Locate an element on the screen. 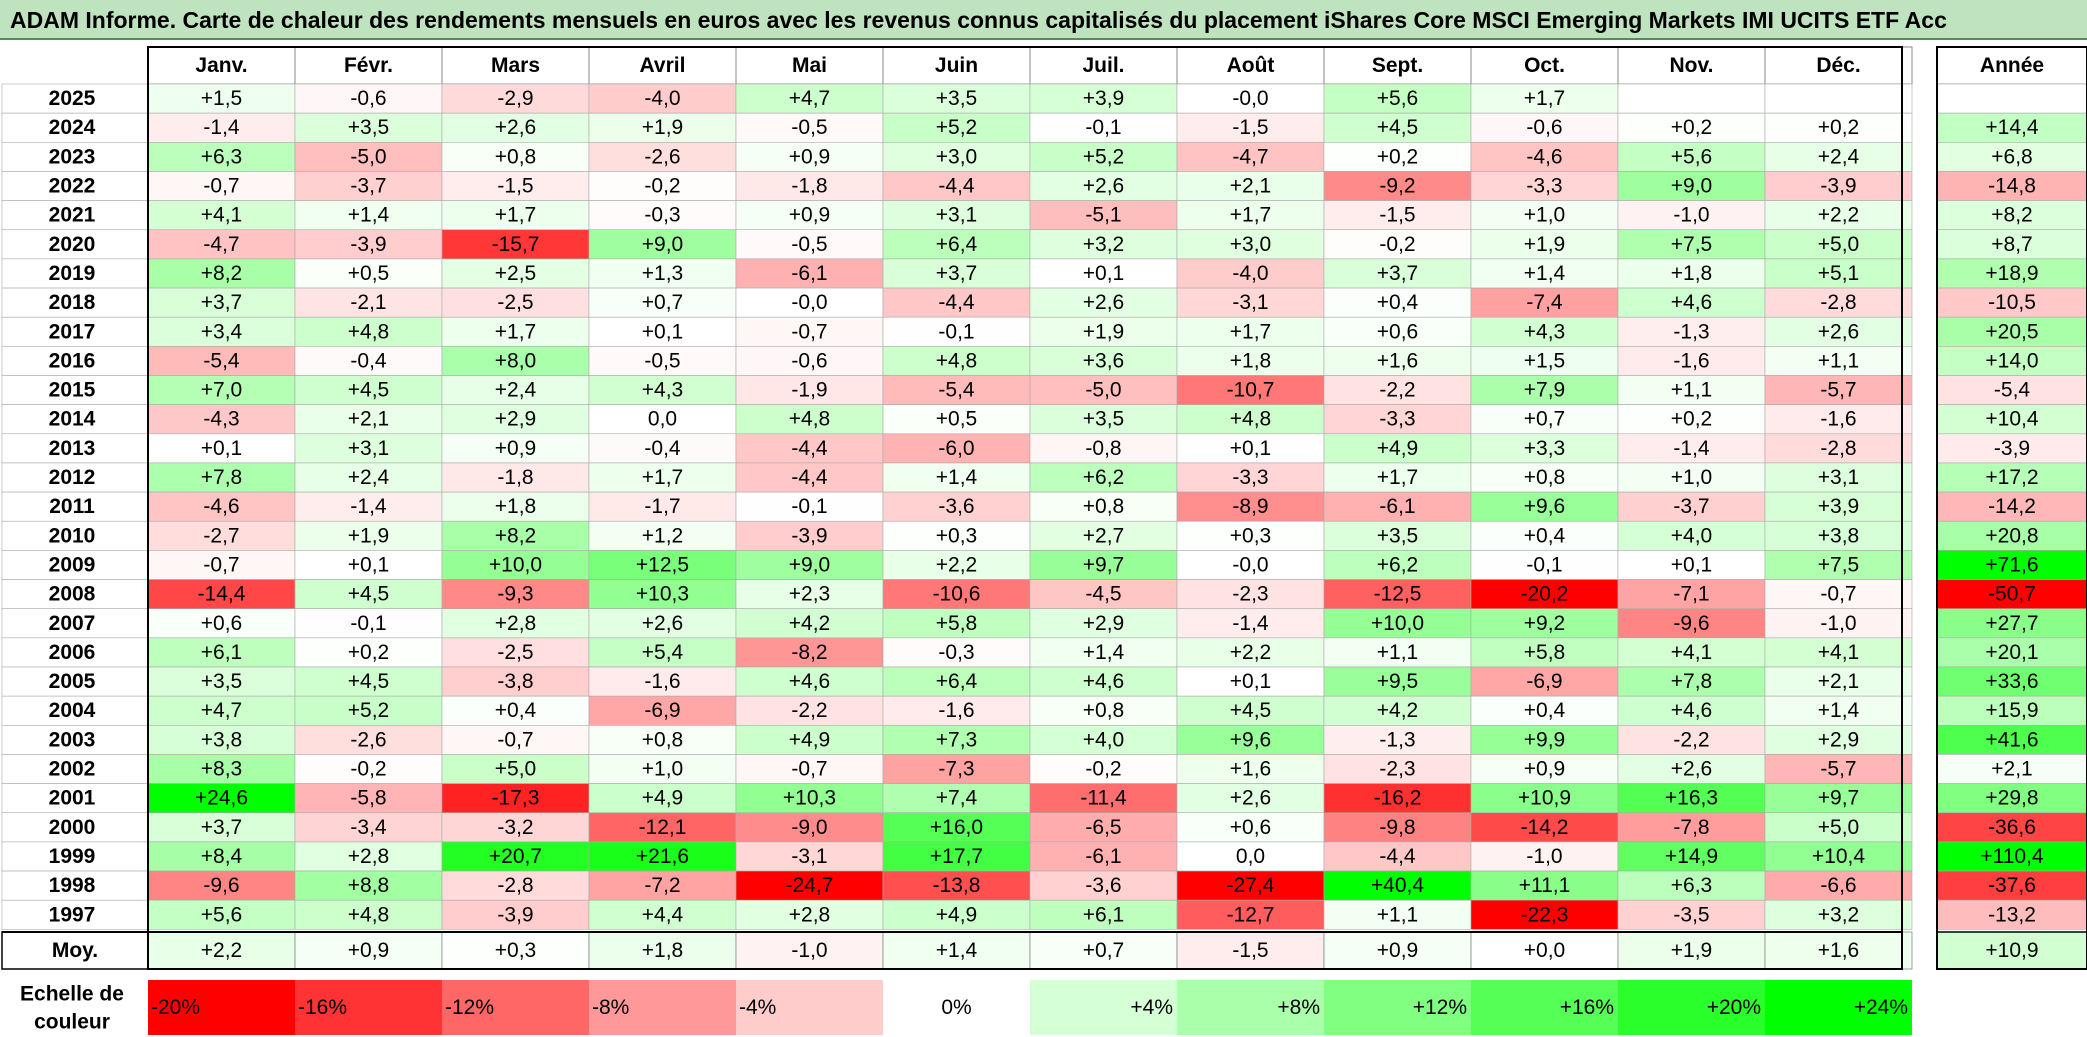  cell-value: +7,5 is located at coordinates (1838, 564).